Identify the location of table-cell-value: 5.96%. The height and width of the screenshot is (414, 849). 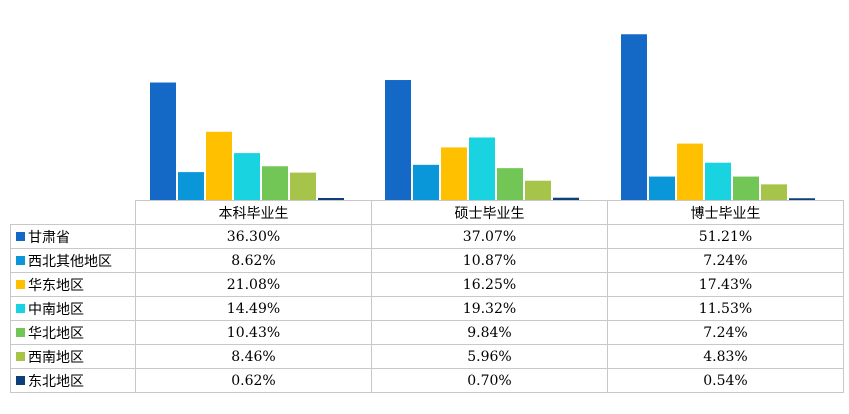
(489, 356).